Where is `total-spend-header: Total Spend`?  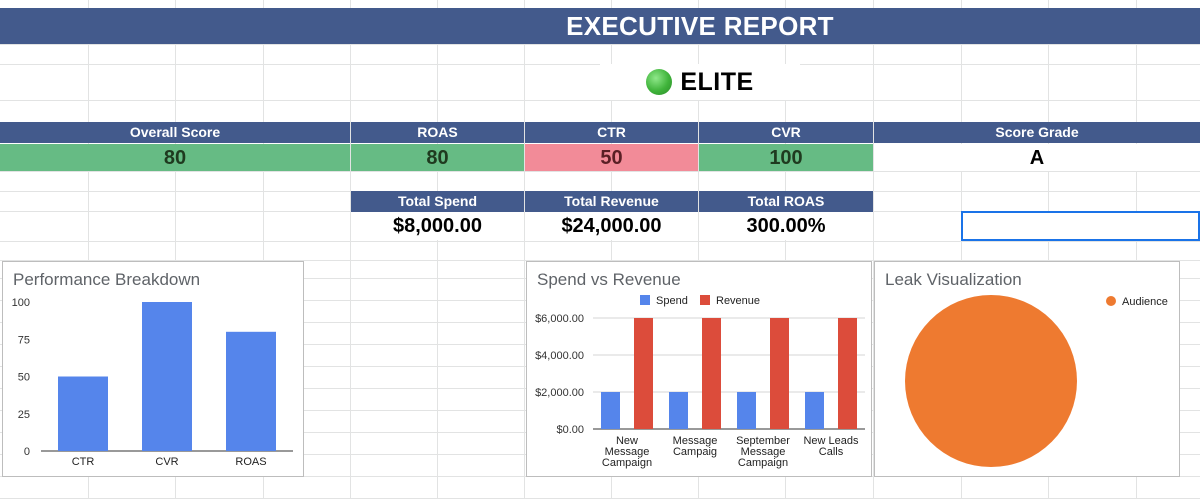 total-spend-header: Total Spend is located at coordinates (437, 201).